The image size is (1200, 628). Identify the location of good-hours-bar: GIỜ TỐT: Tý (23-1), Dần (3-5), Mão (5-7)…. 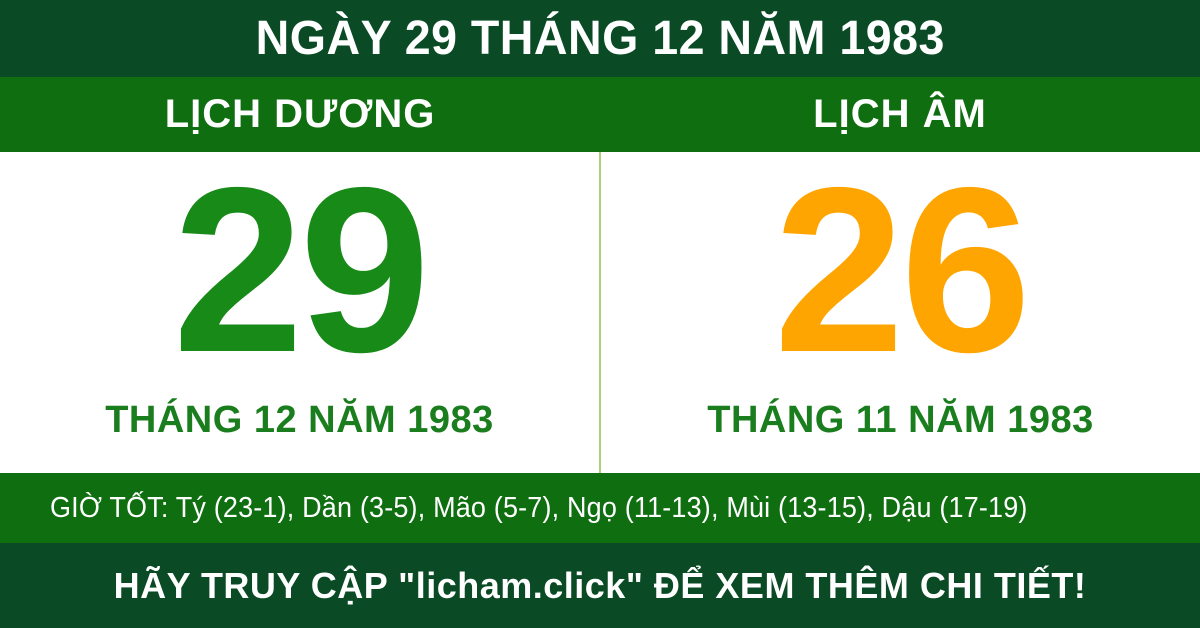
(600, 508).